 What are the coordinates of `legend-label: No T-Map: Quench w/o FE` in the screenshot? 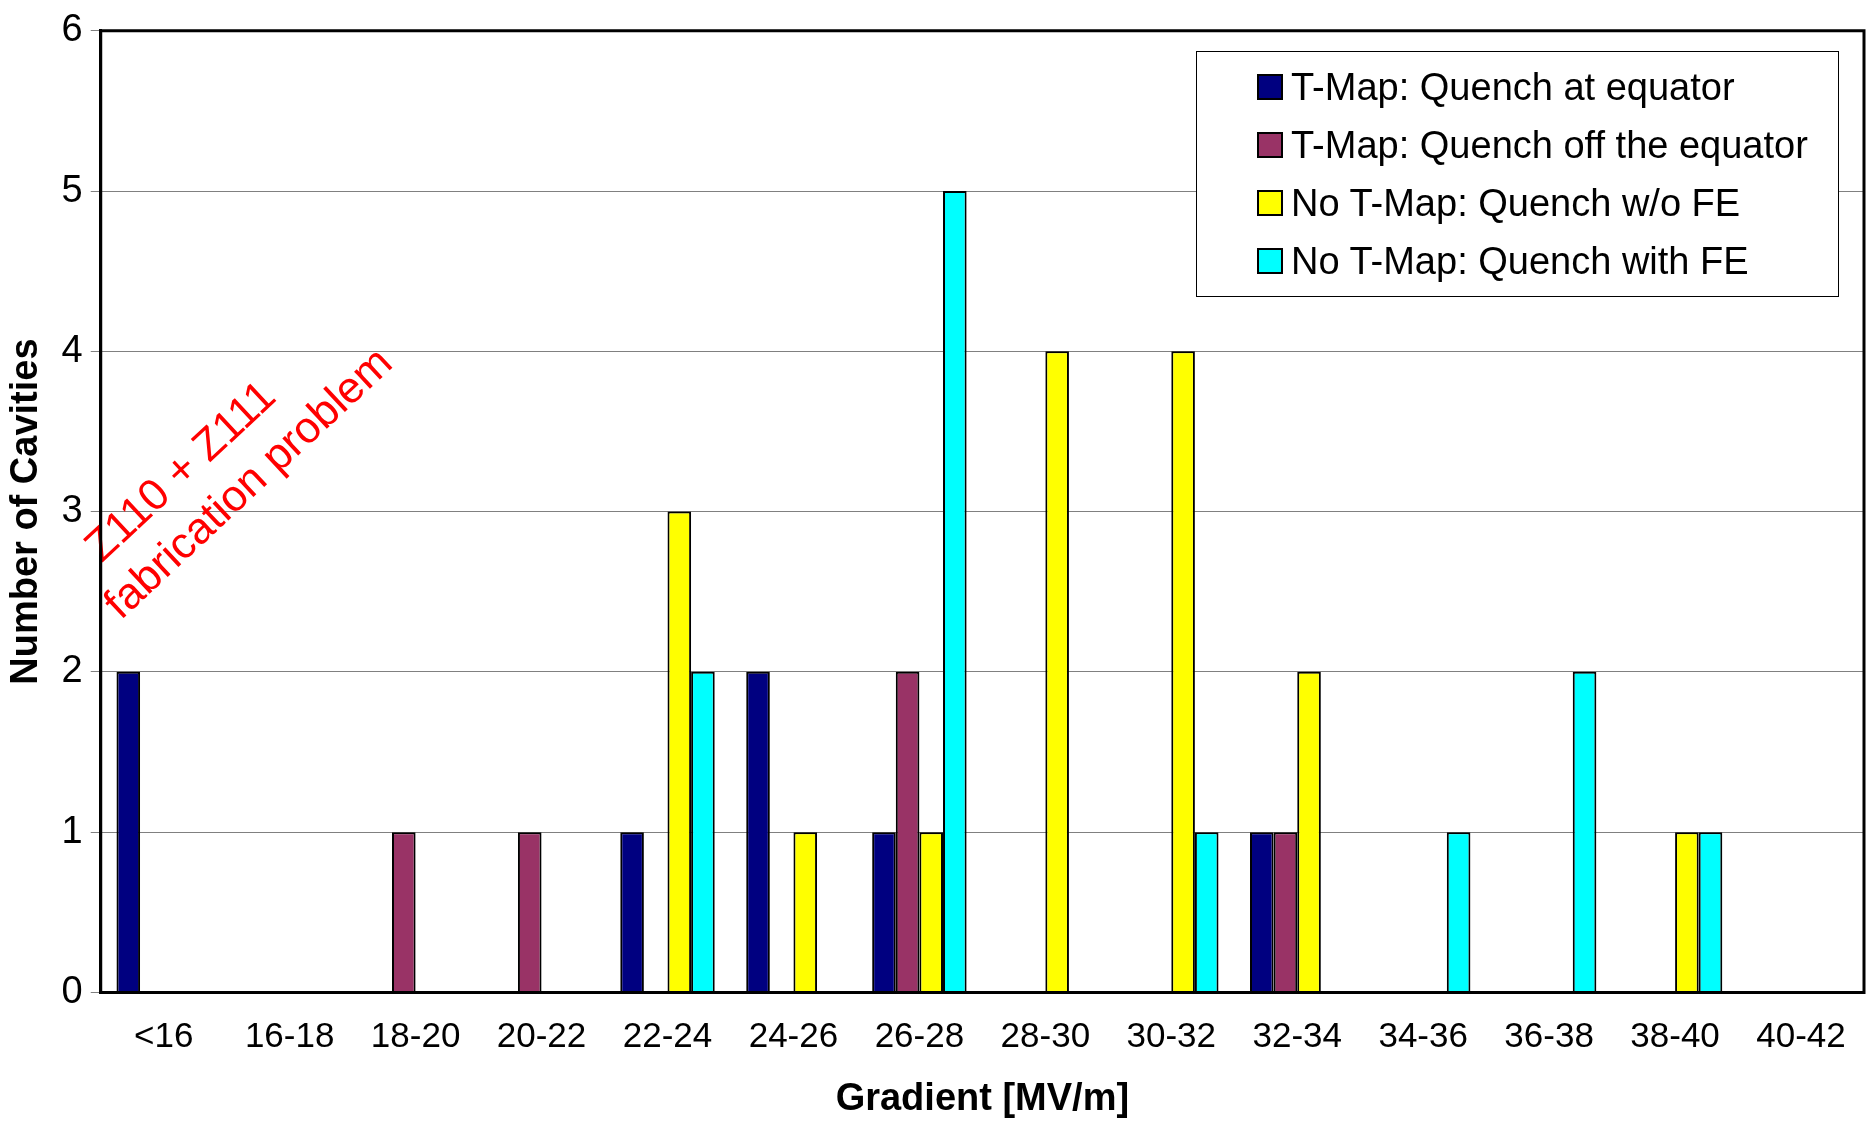 It's located at (1516, 203).